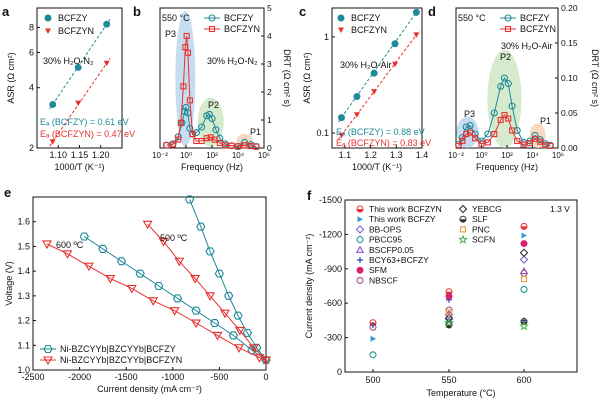 This screenshot has height=404, width=600. Describe the element at coordinates (383, 143) in the screenshot. I see `activation-energy: Eₐ (BCFZYN) = 0.83 eV` at that location.